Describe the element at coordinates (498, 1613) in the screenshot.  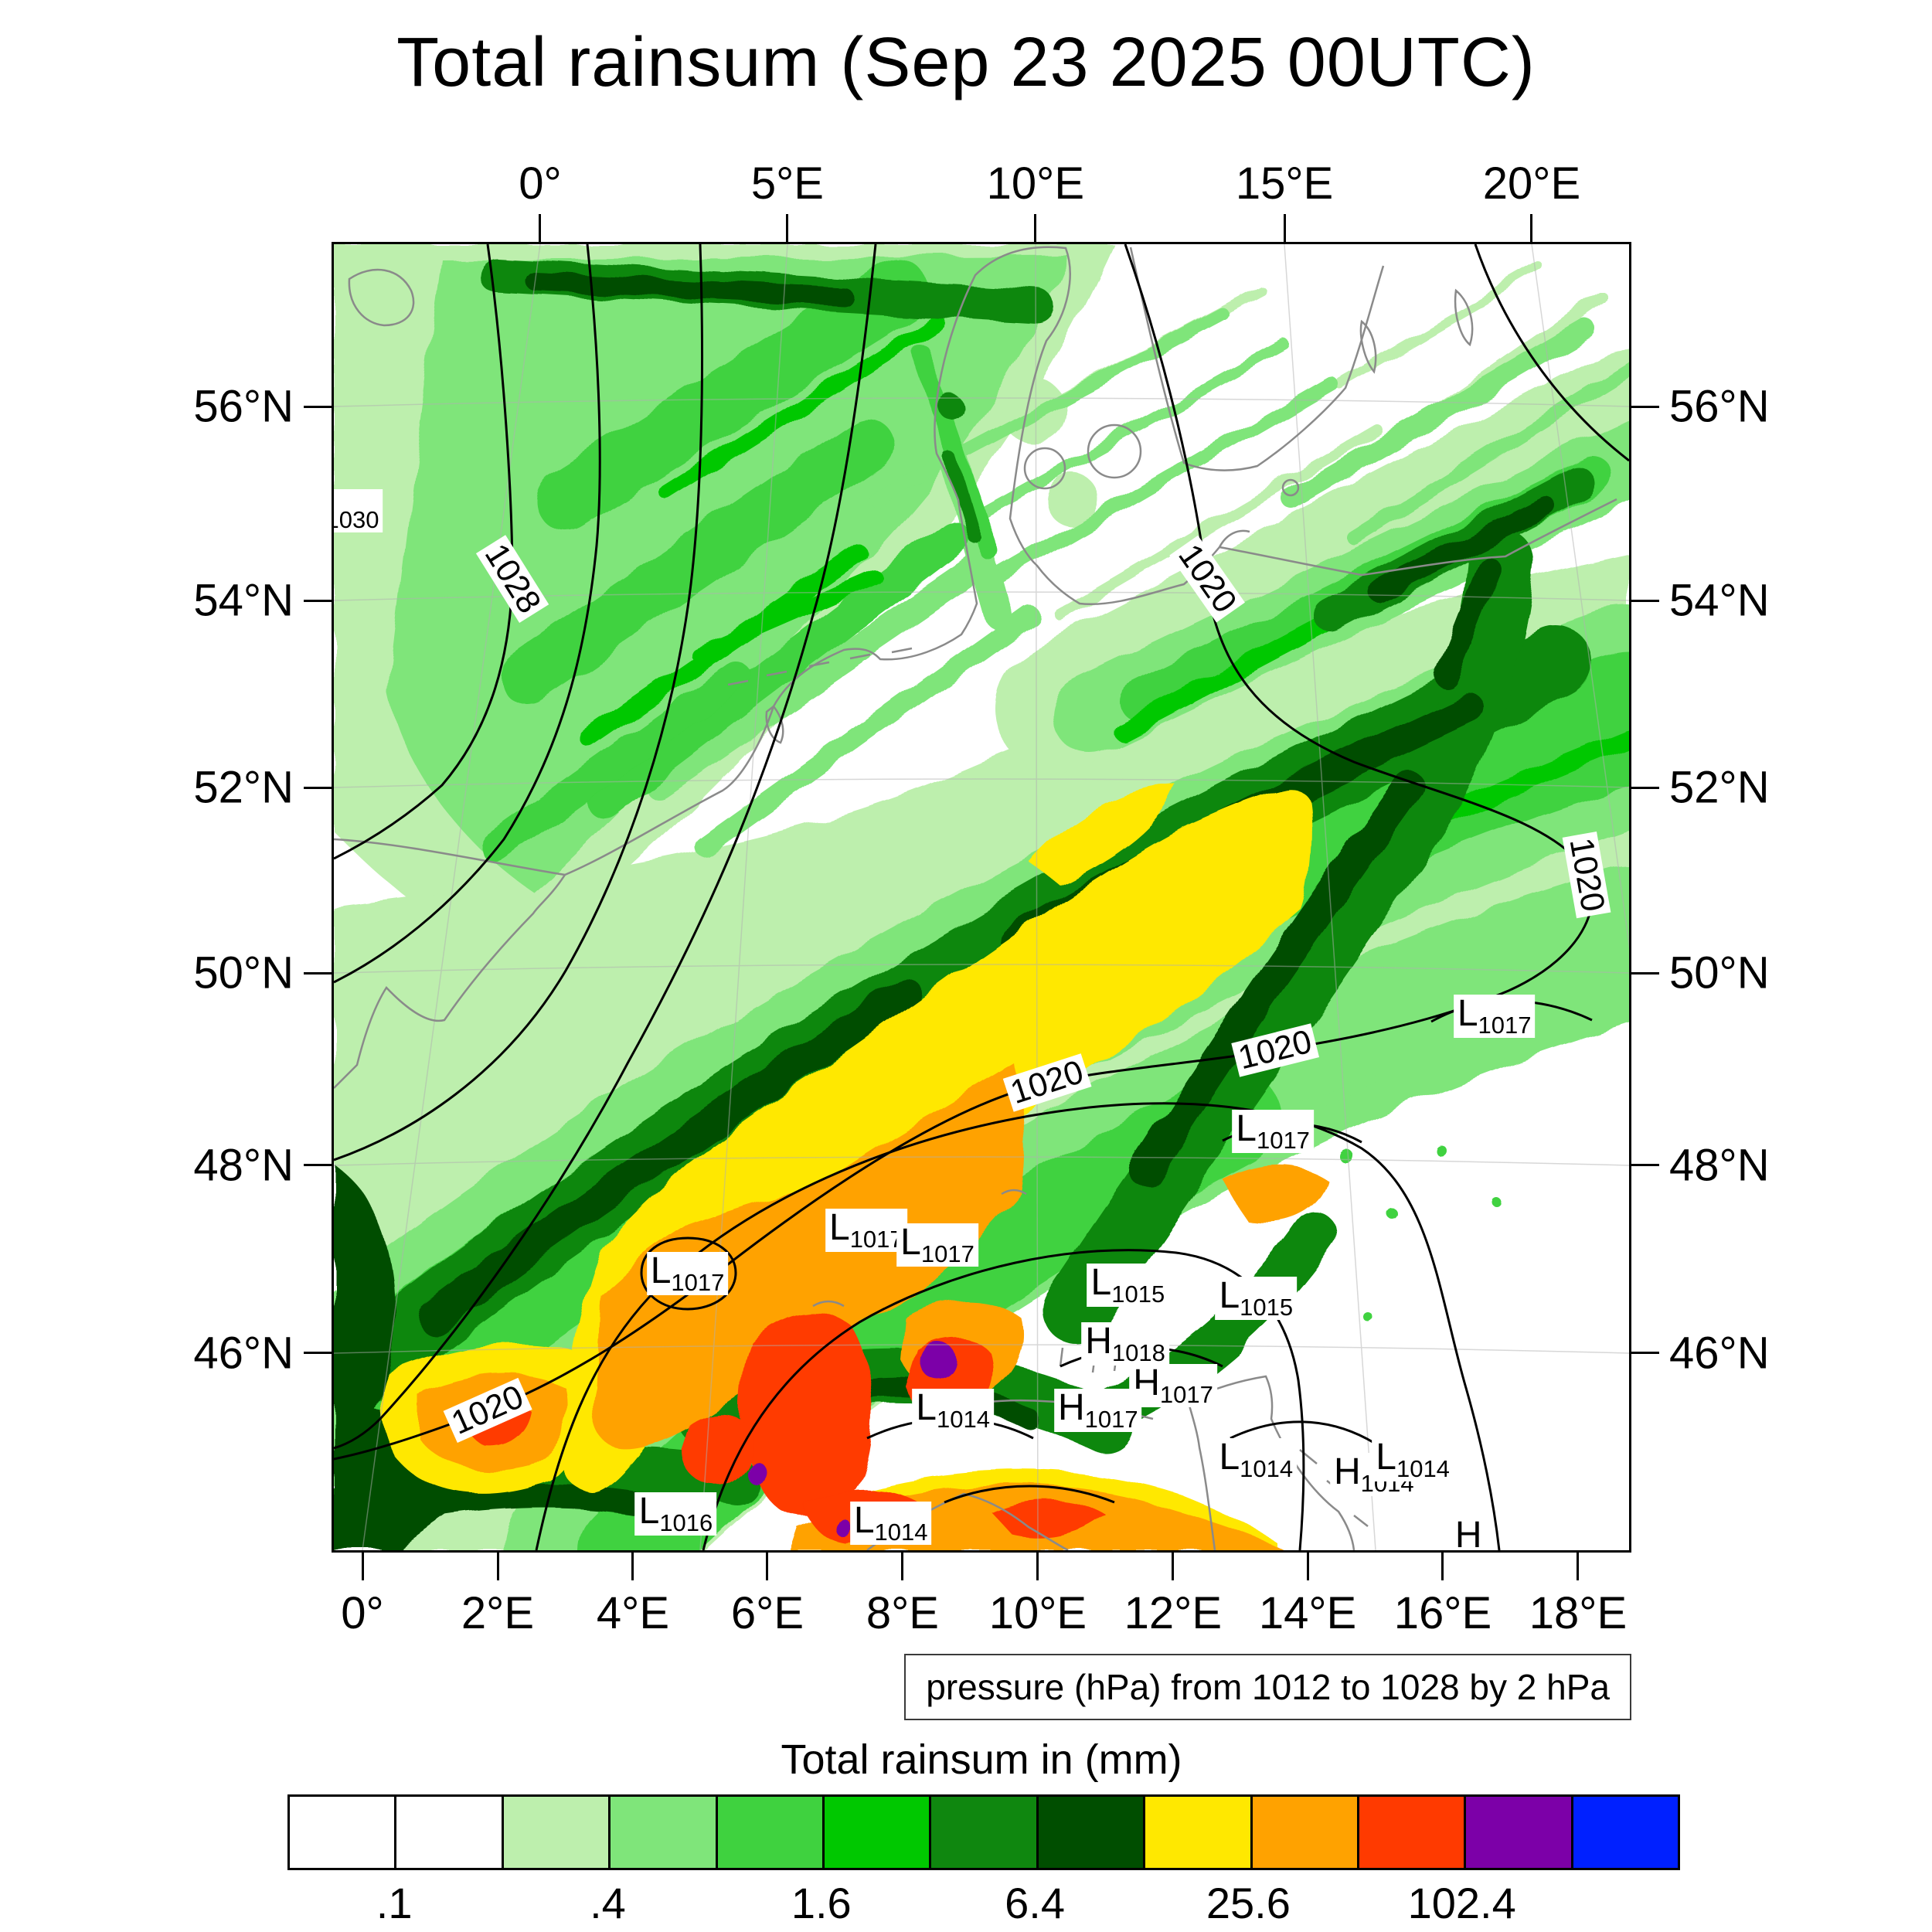
I see `axis-label-bottom: 2°E` at that location.